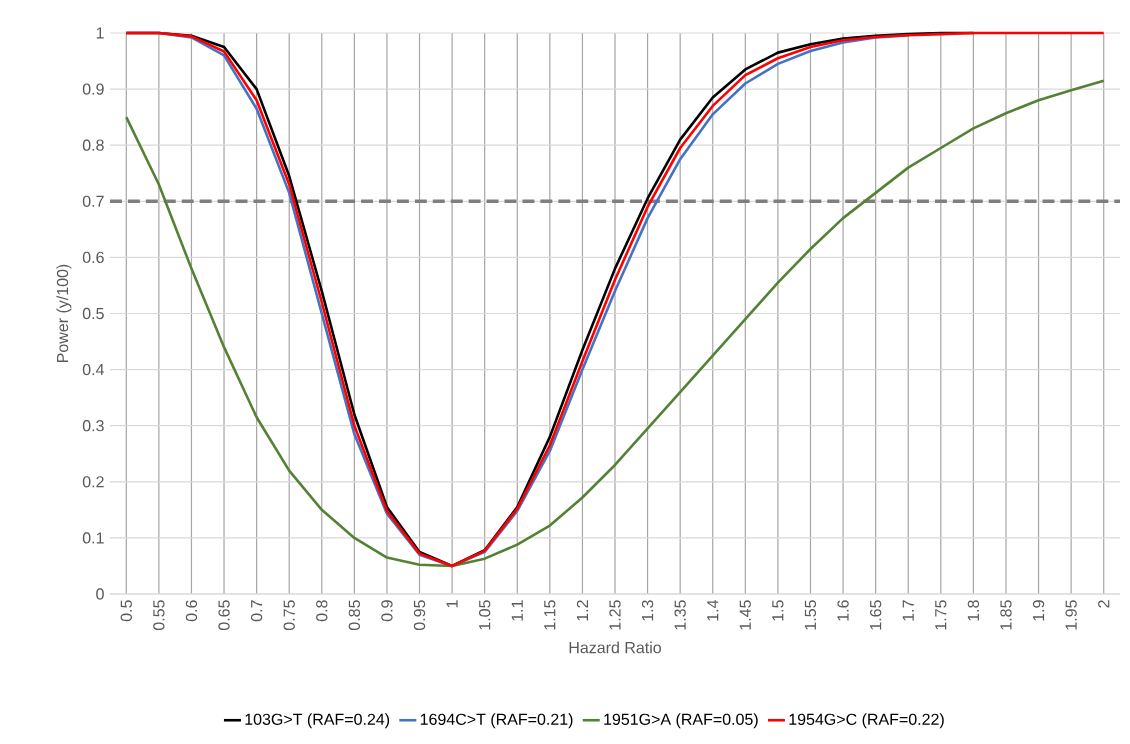 The width and height of the screenshot is (1130, 744). I want to click on x-tick-label: 1, so click(452, 604).